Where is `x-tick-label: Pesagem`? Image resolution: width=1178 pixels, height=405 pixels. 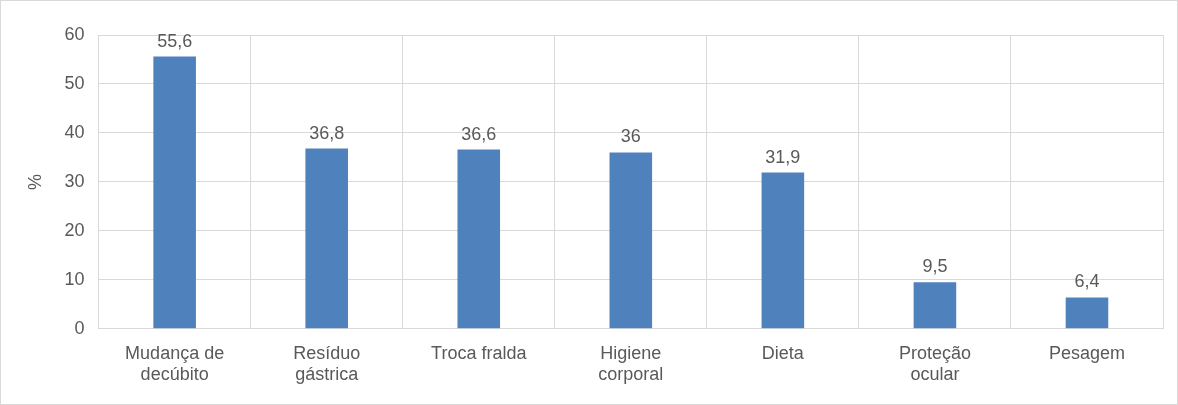 x-tick-label: Pesagem is located at coordinates (1086, 352).